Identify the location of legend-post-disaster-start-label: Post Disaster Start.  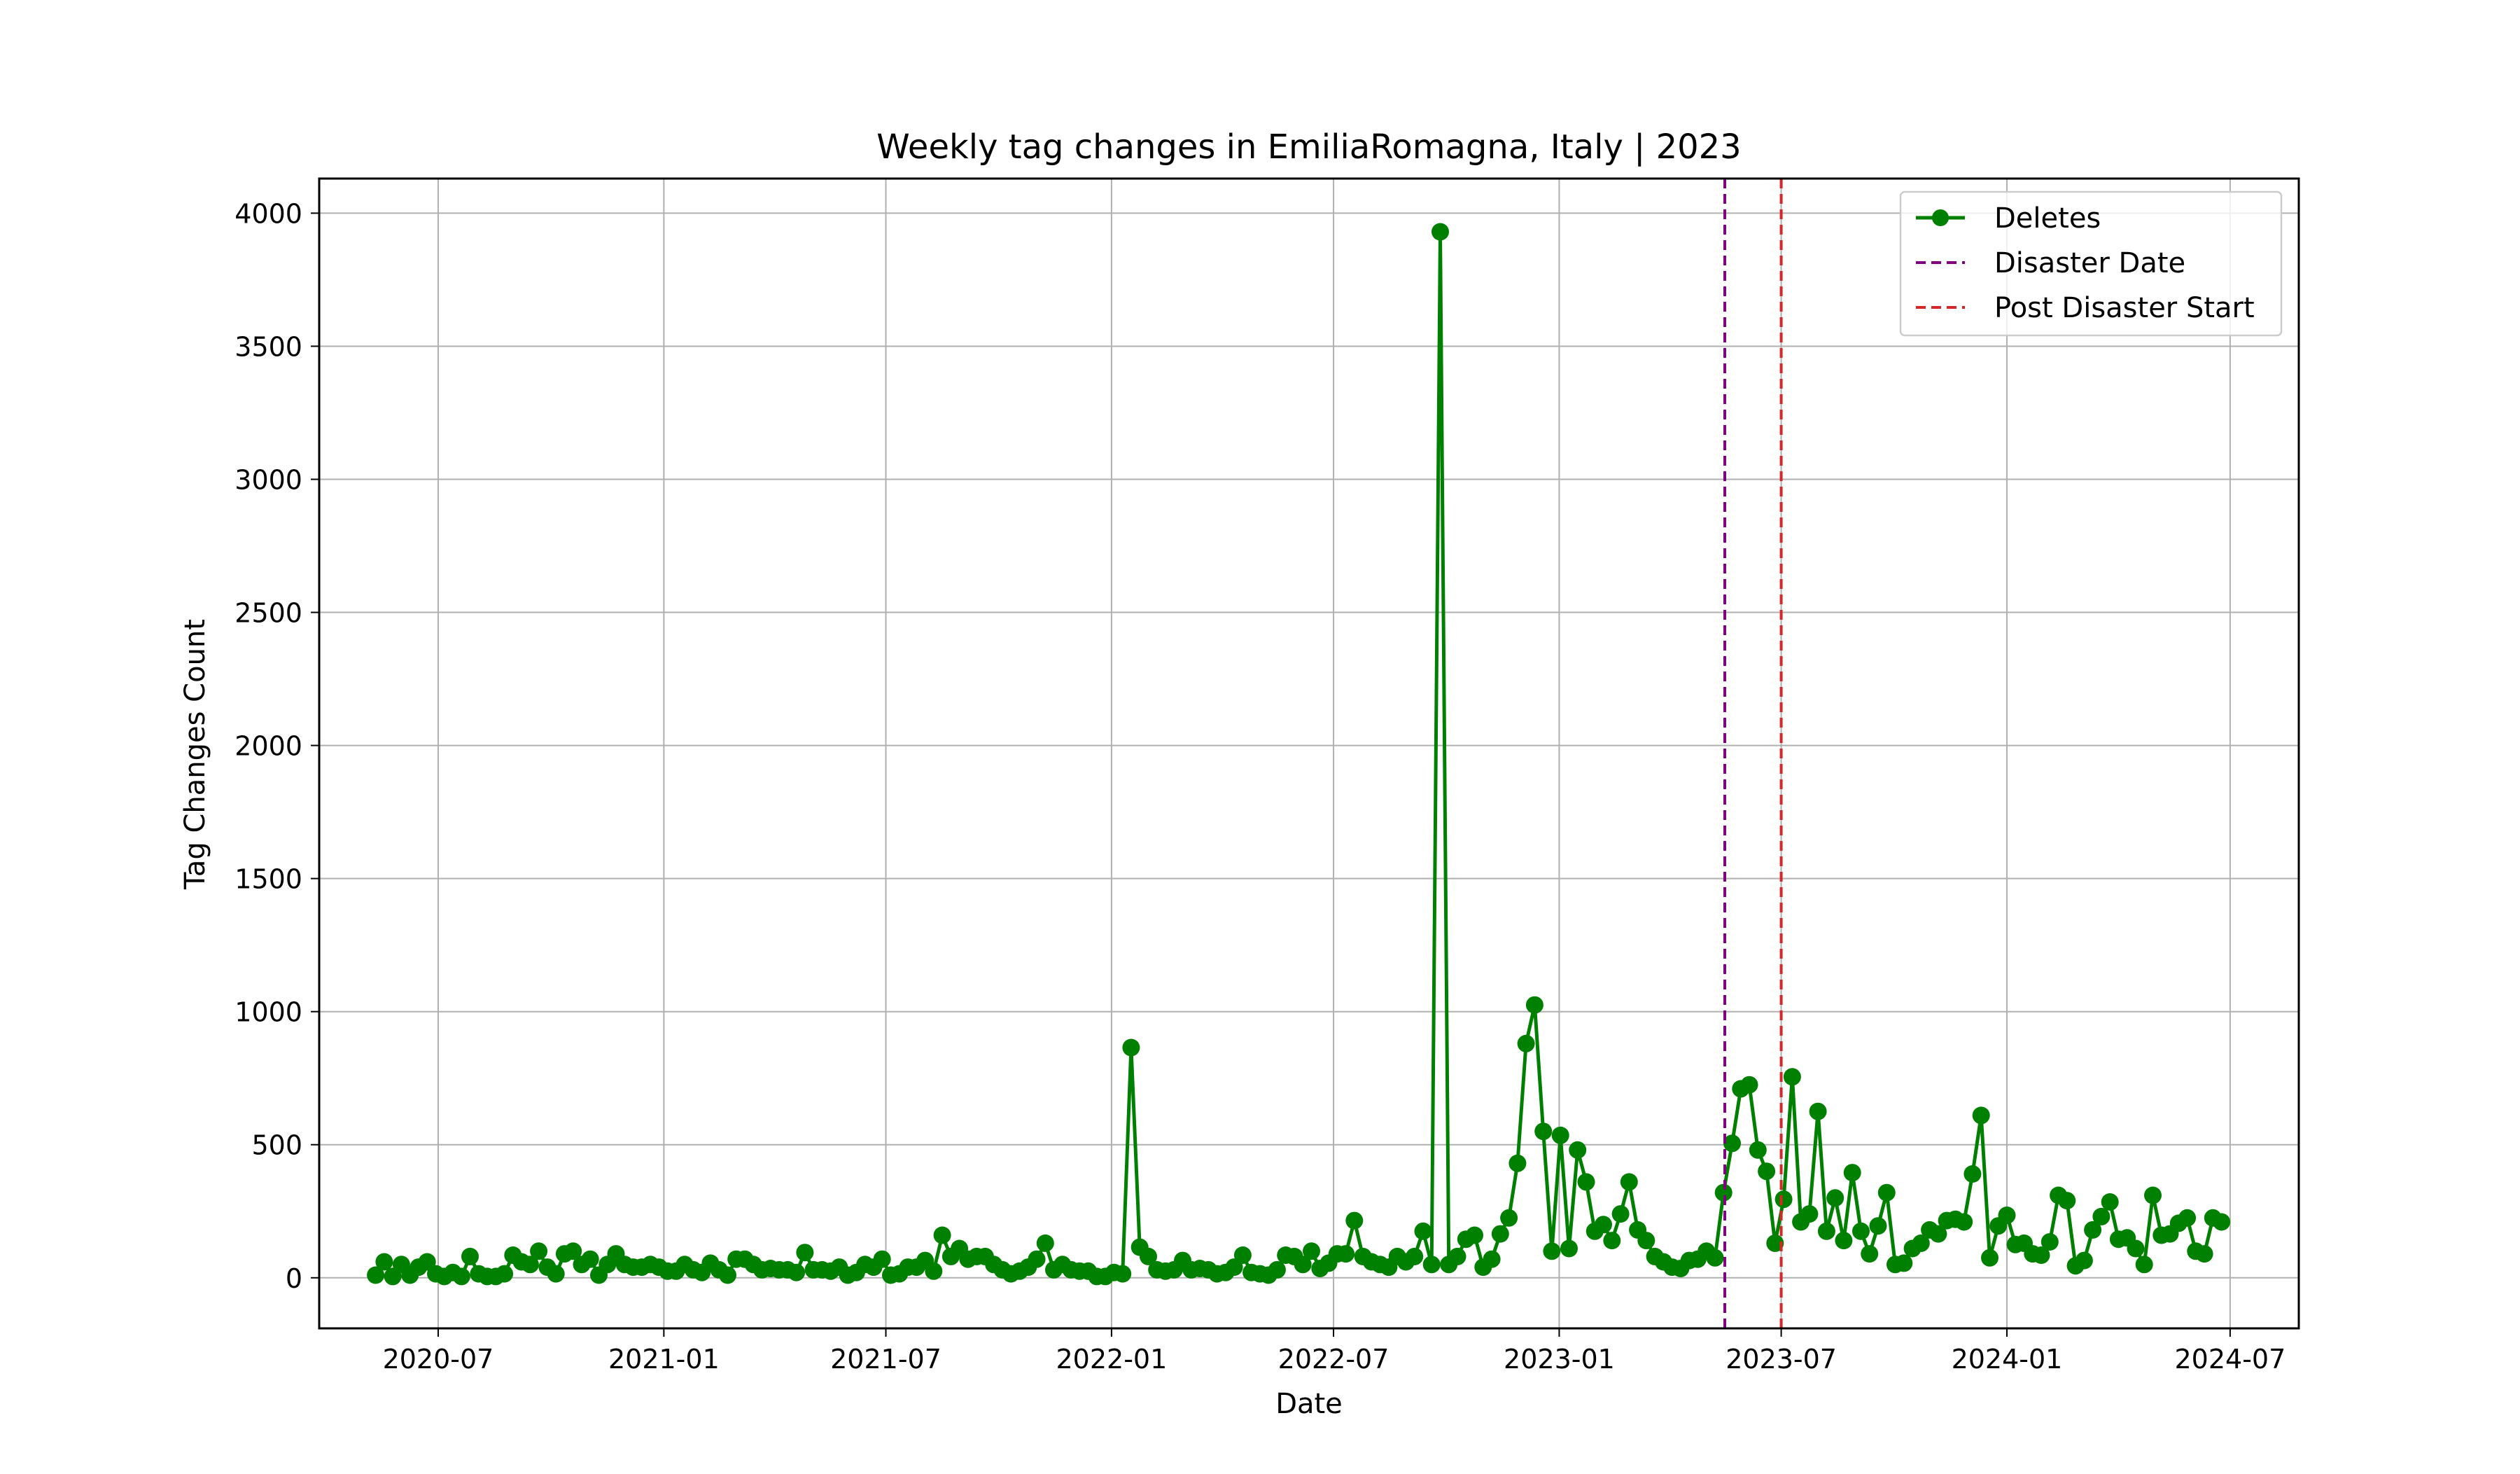
(2124, 308).